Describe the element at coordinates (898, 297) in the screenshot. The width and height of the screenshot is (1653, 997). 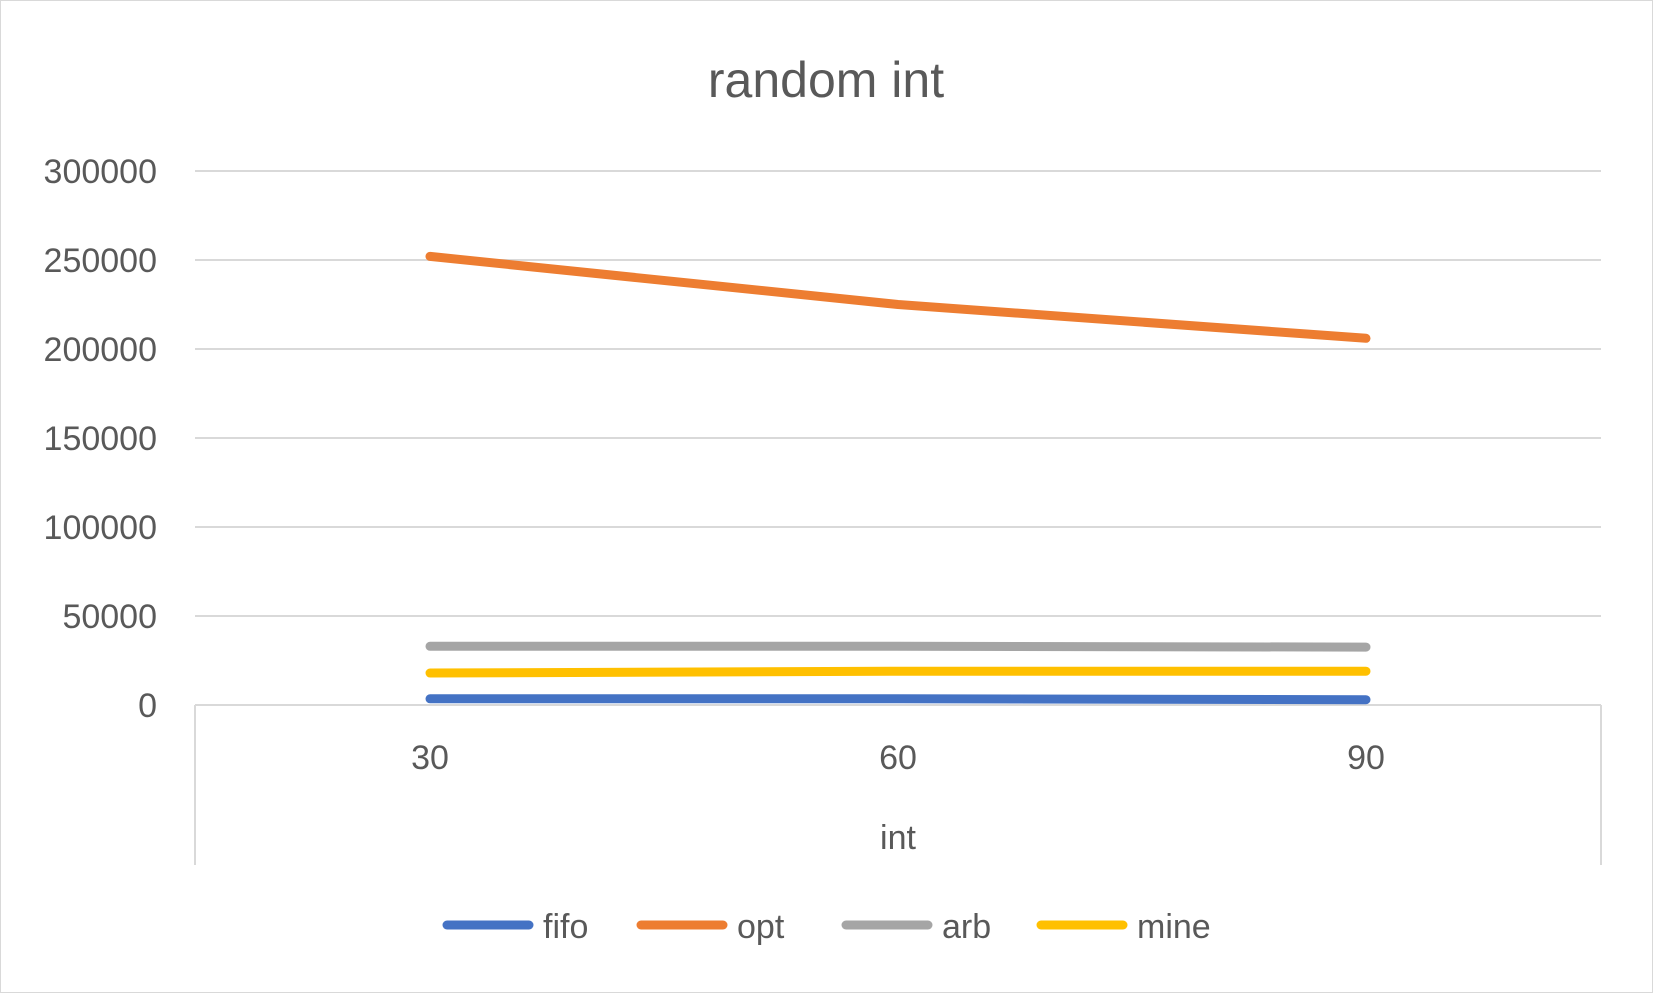
I see `series-line-opt` at that location.